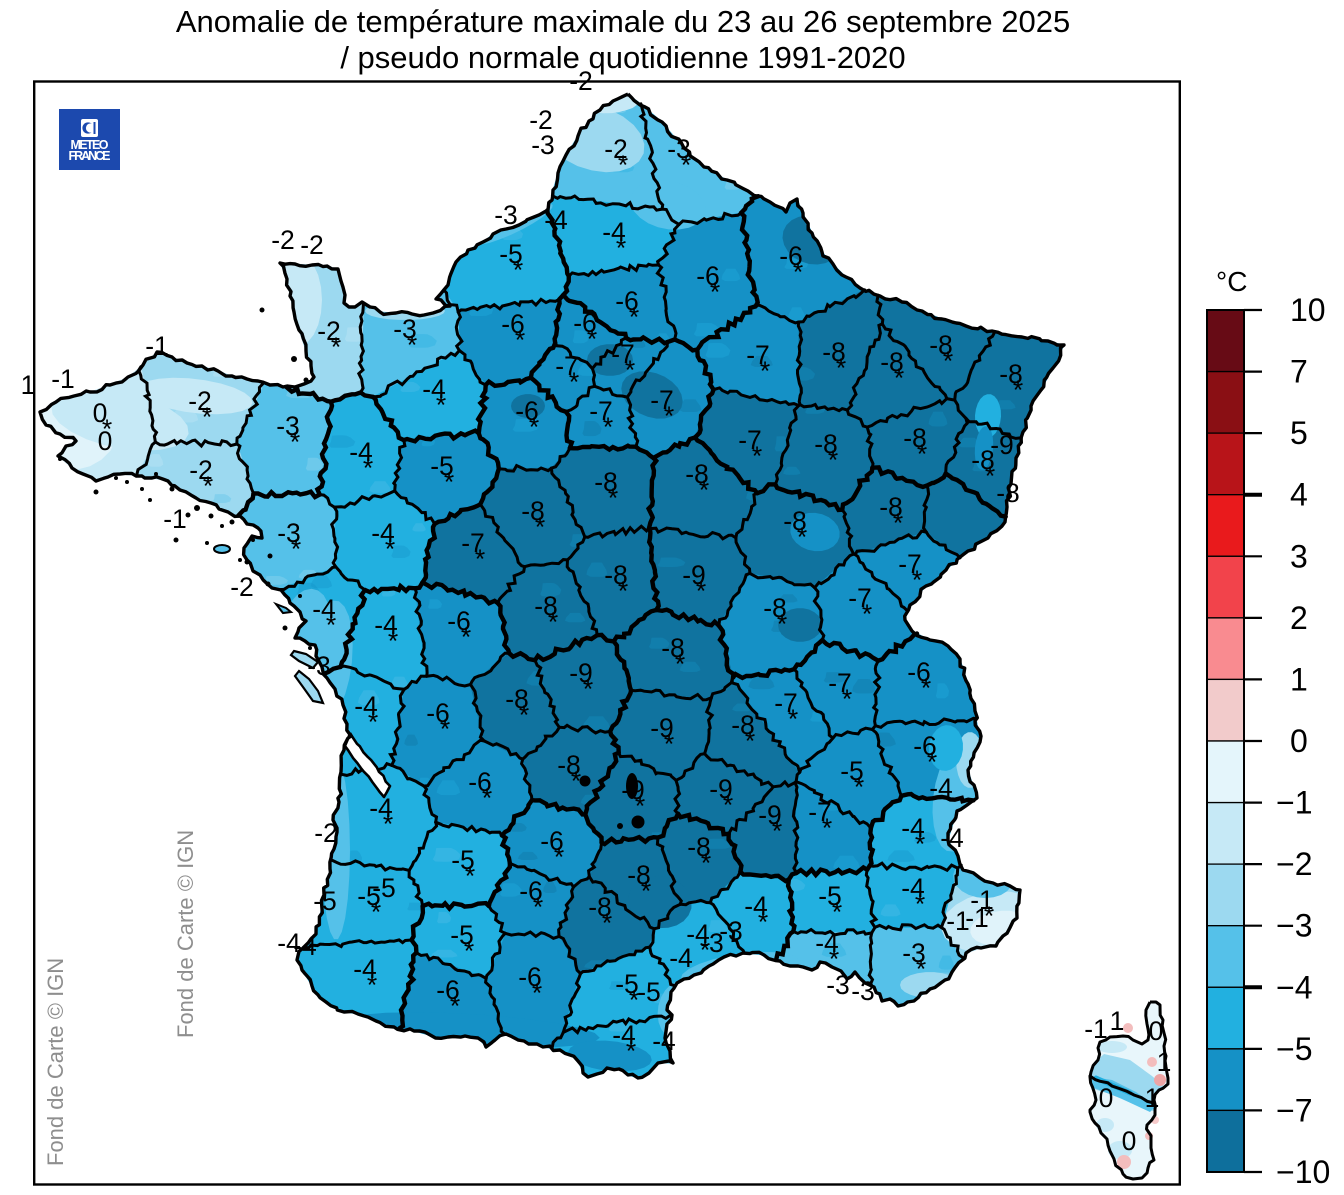 The image size is (1344, 1195). I want to click on svg-text: 5, so click(1299, 433).